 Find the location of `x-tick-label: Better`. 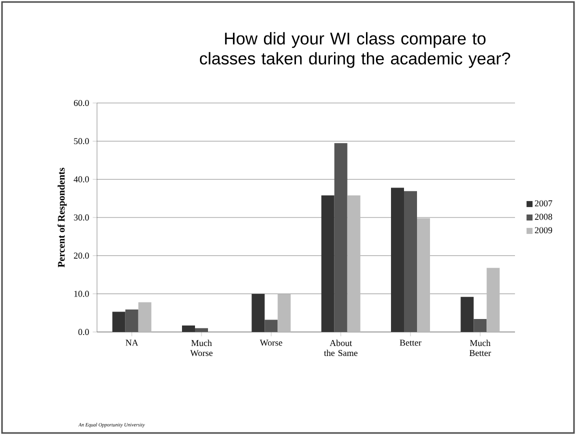

x-tick-label: Better is located at coordinates (411, 343).